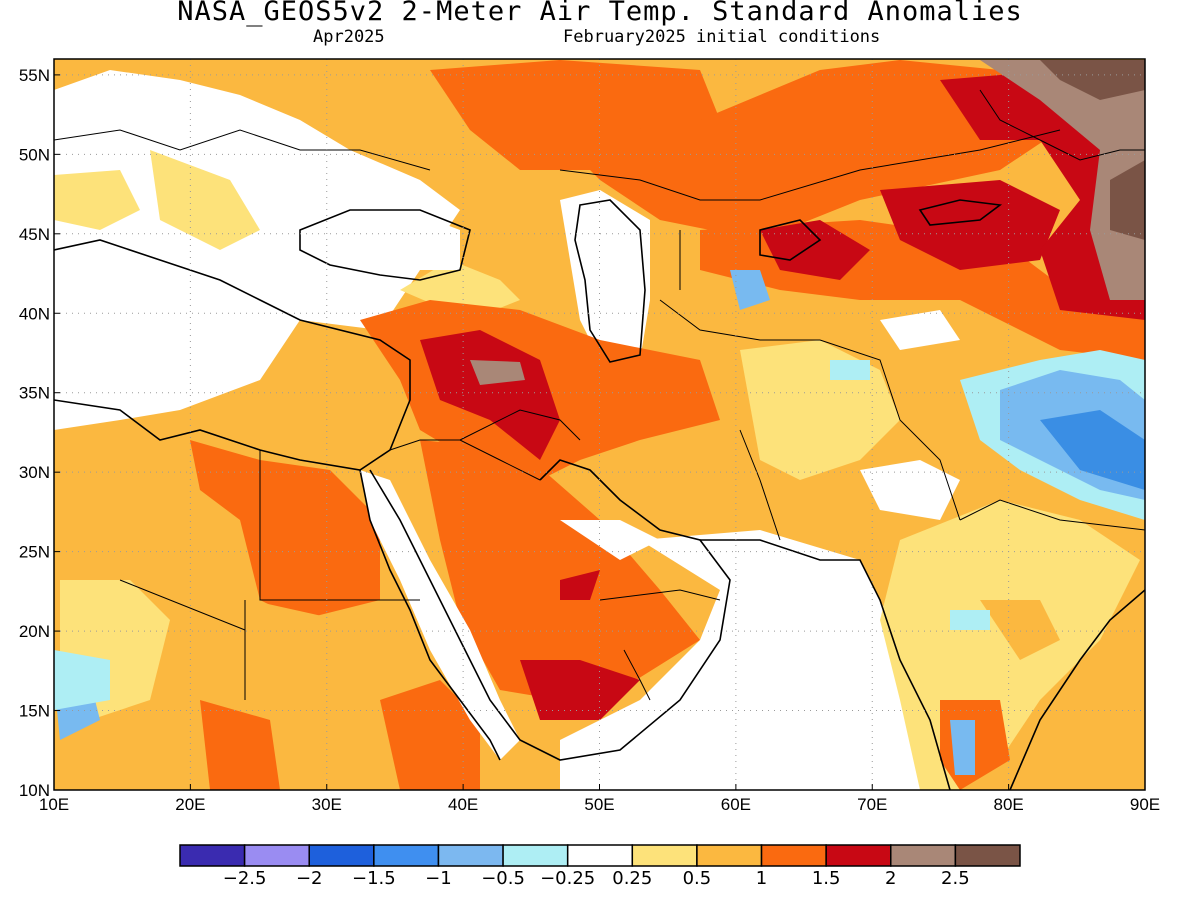 The height and width of the screenshot is (900, 1200). What do you see at coordinates (1092, 80) in the screenshot?
I see `extreme-warm-north` at bounding box center [1092, 80].